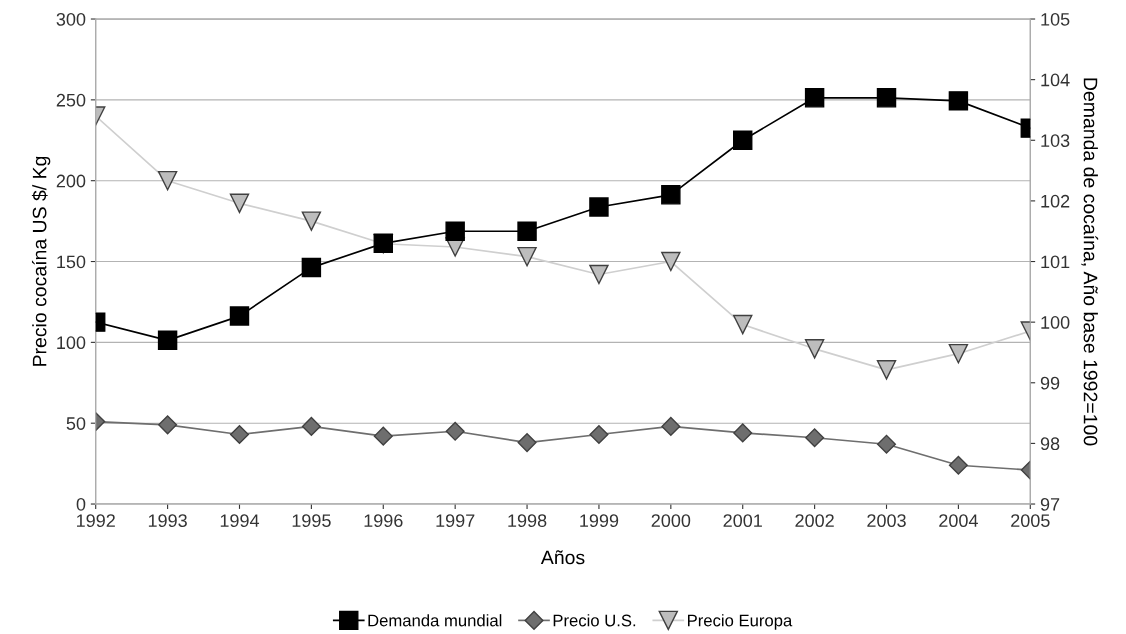  Describe the element at coordinates (1055, 201) in the screenshot. I see `y2-tick-label: 102` at that location.